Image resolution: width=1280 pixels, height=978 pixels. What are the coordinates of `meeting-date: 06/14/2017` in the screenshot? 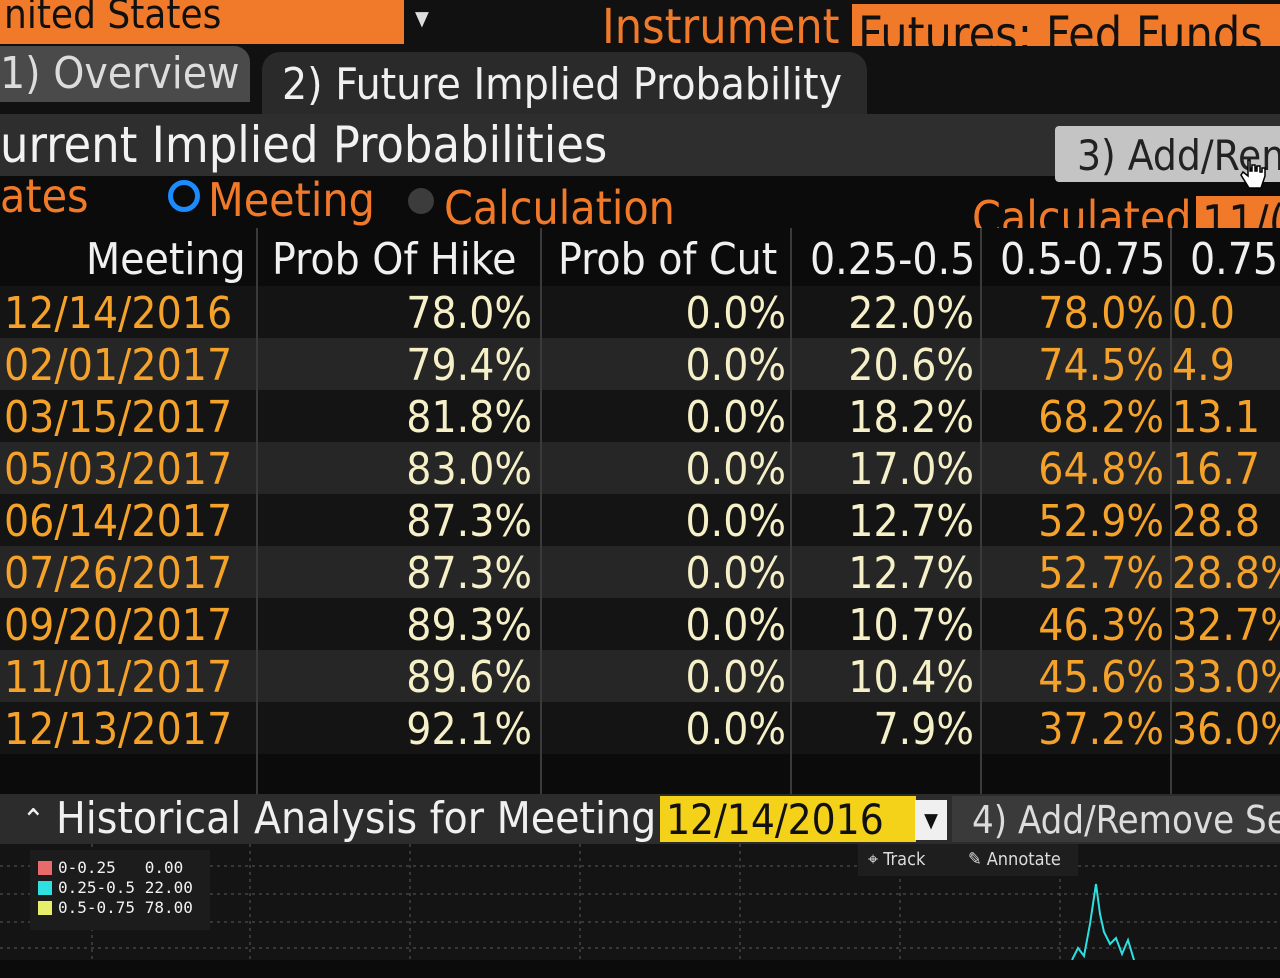 It's located at (118, 521).